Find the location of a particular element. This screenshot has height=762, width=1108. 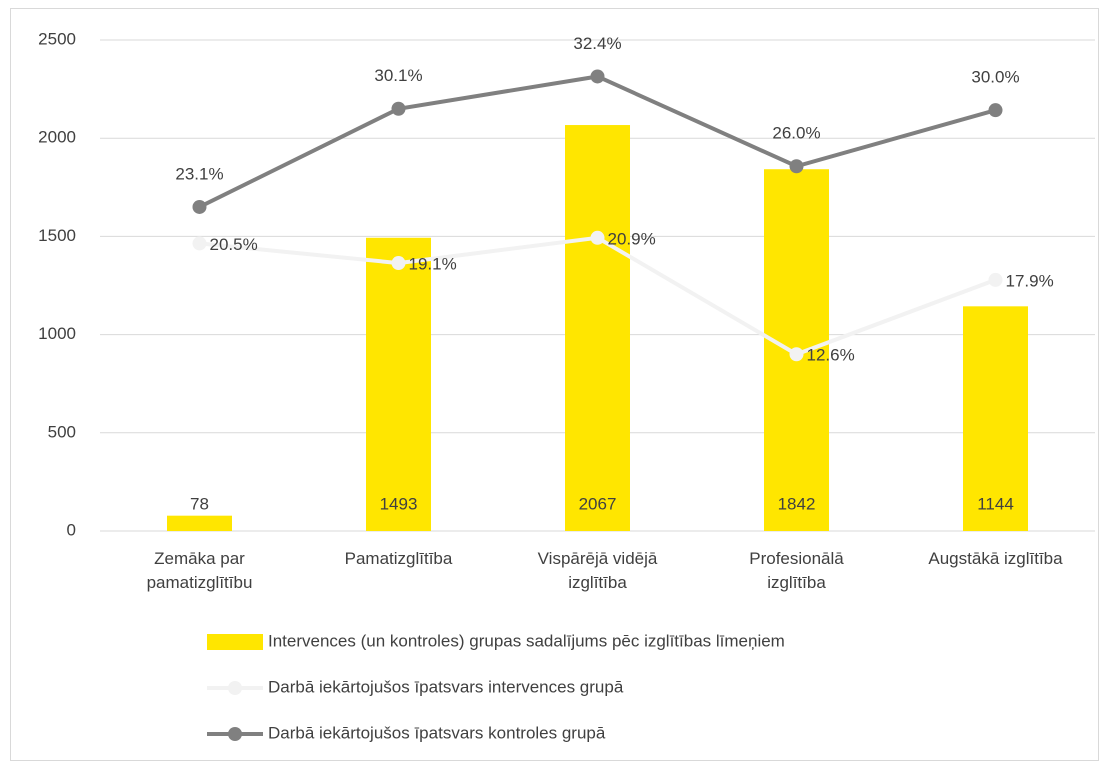

data-label: 1842 is located at coordinates (797, 503).